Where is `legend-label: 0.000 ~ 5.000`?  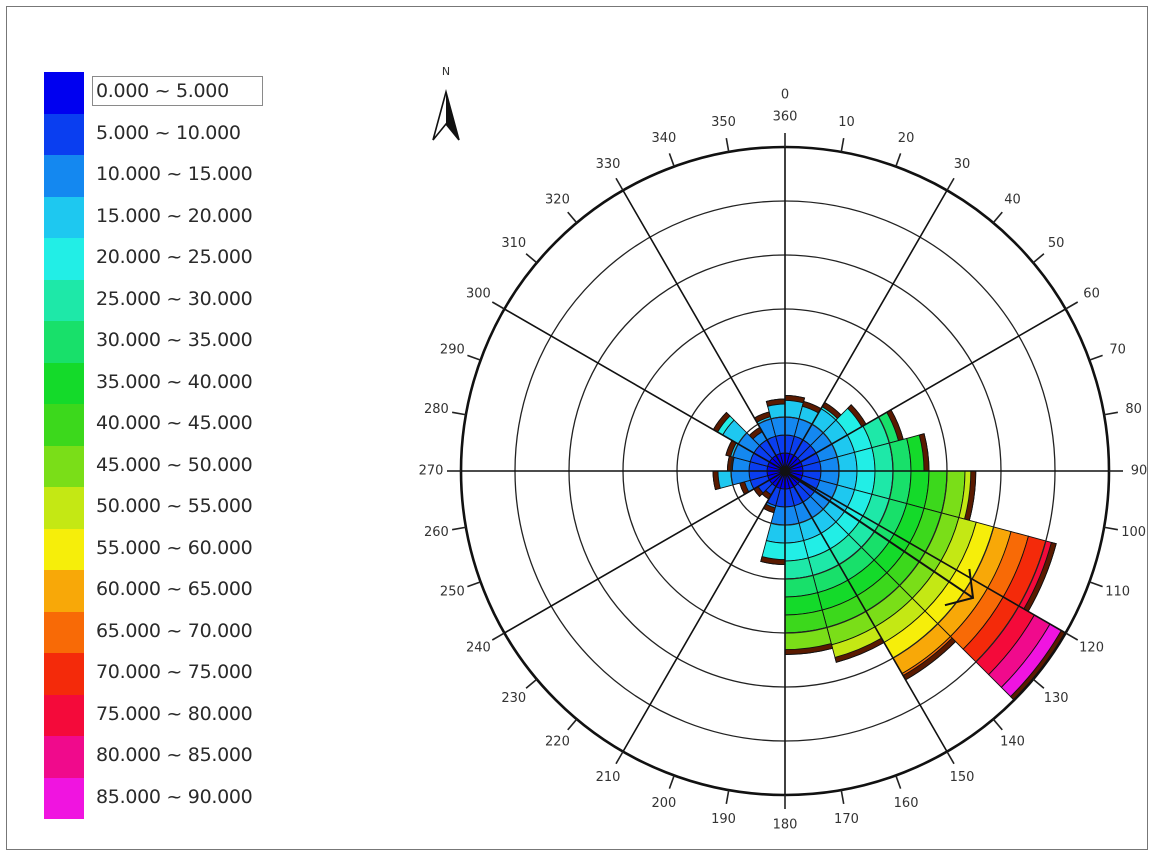
legend-label: 0.000 ~ 5.000 is located at coordinates (177, 91).